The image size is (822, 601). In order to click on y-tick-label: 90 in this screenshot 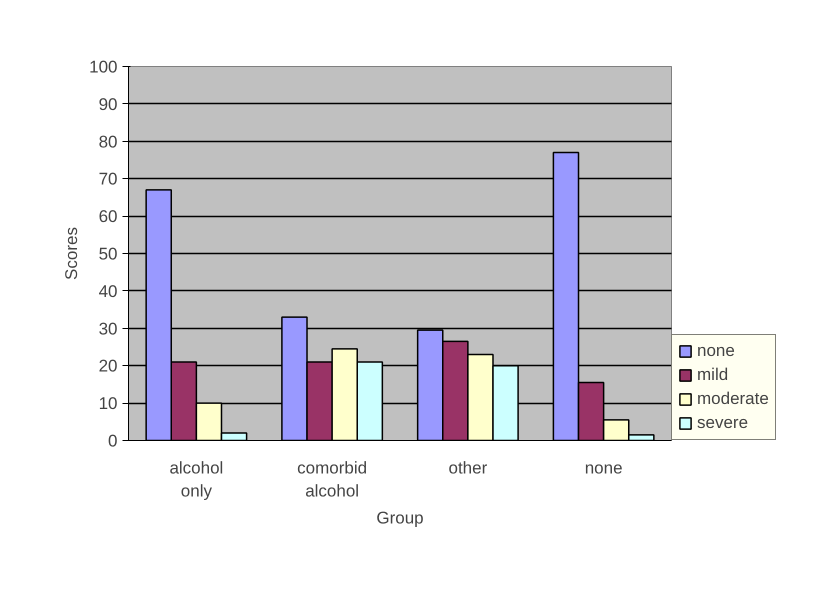, I will do `click(108, 104)`.